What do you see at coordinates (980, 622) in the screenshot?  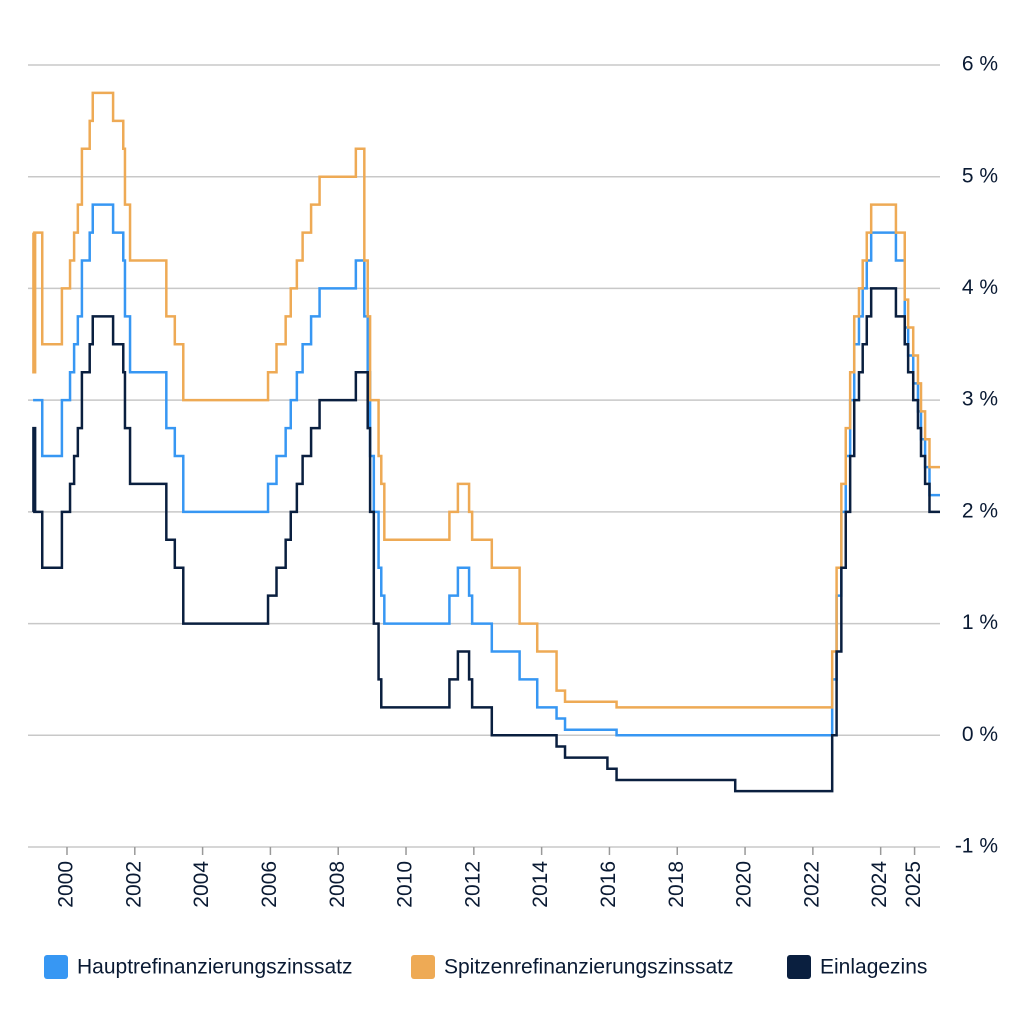 I see `y-tick-label: 1 %` at bounding box center [980, 622].